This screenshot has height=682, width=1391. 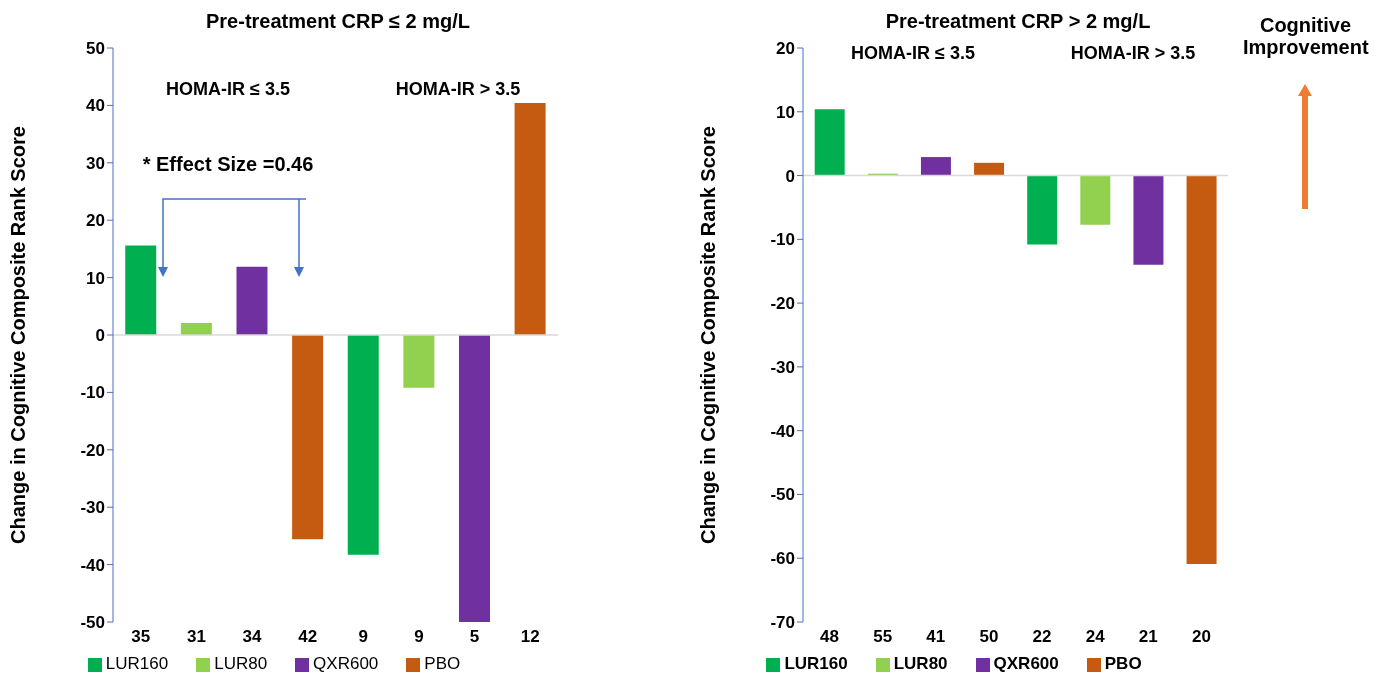 I want to click on y-tick-label: 30, so click(x=95, y=163).